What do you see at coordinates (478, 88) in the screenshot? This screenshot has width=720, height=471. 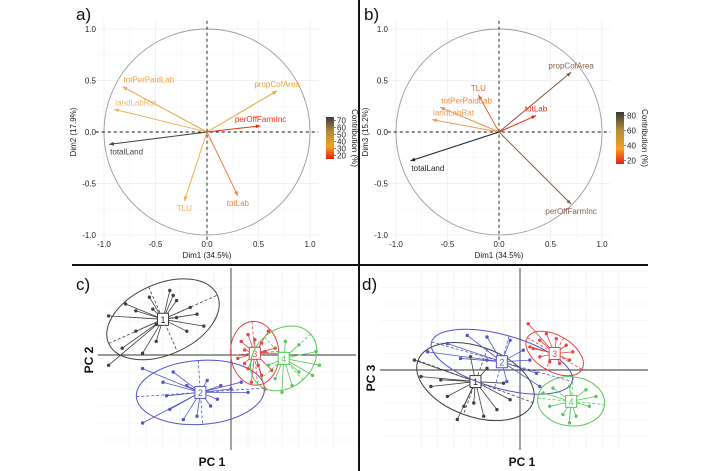 I see `variable-label-tlu: TLU` at bounding box center [478, 88].